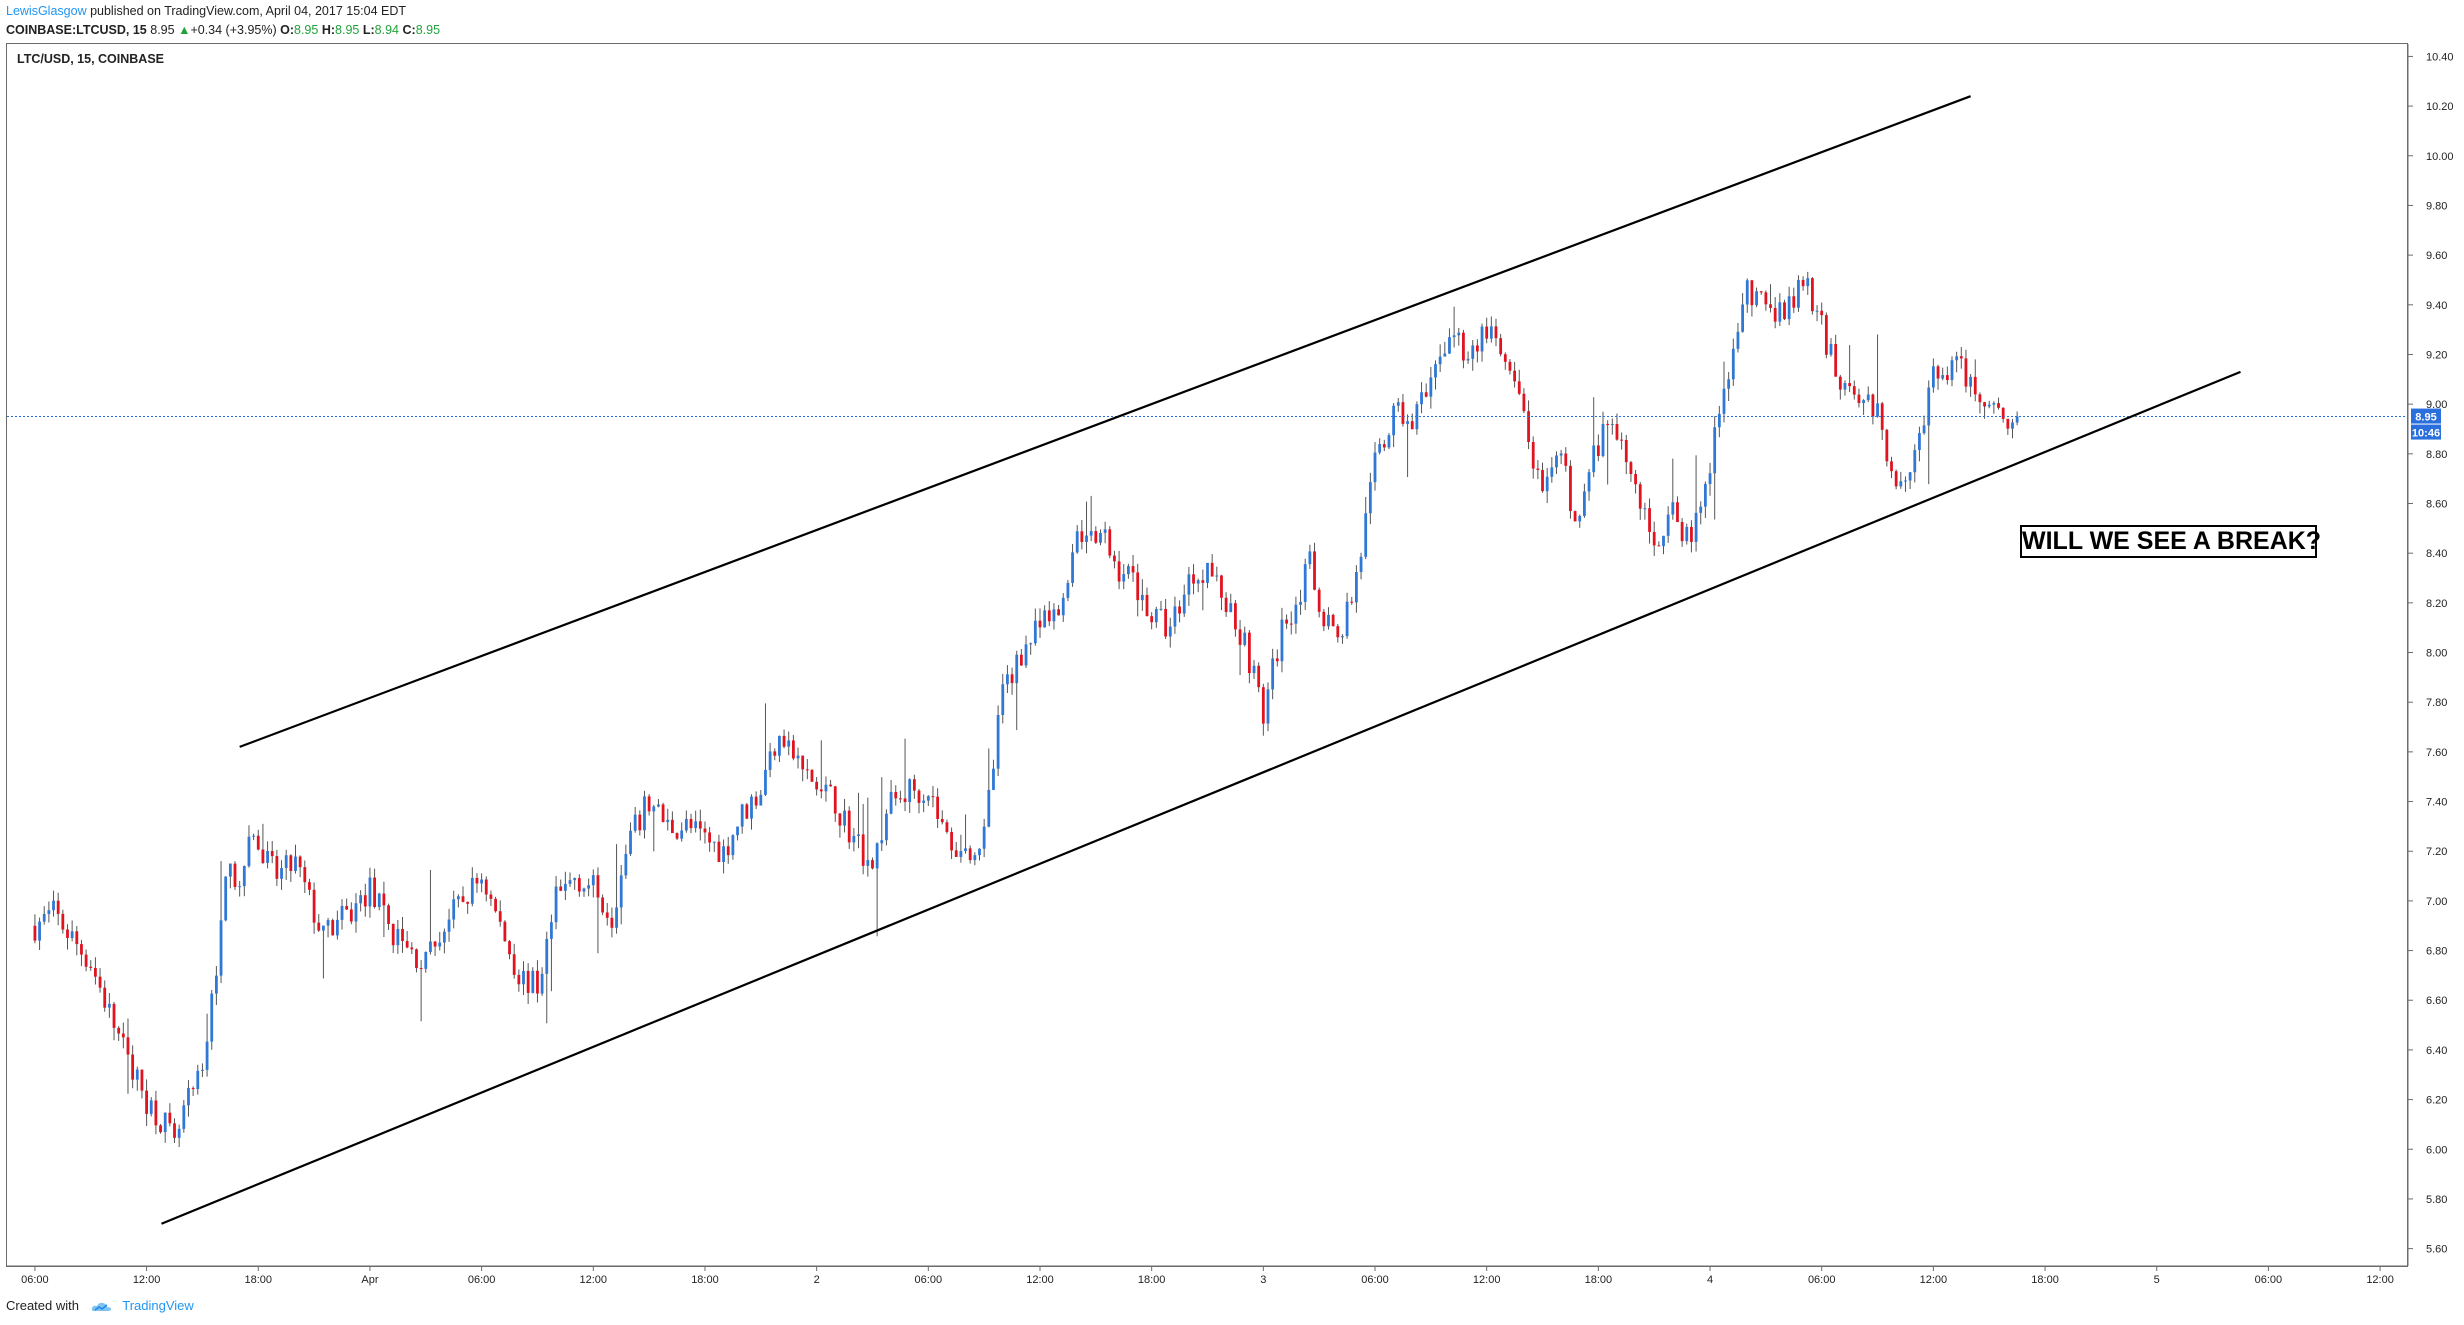 This screenshot has height=1325, width=2464. I want to click on x-tick-label: 18:00, so click(1152, 1280).